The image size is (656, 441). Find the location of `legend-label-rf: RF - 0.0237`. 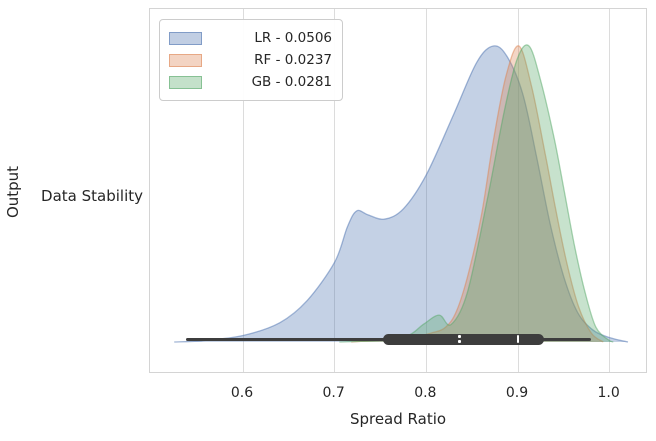

legend-label-rf: RF - 0.0237 is located at coordinates (293, 60).